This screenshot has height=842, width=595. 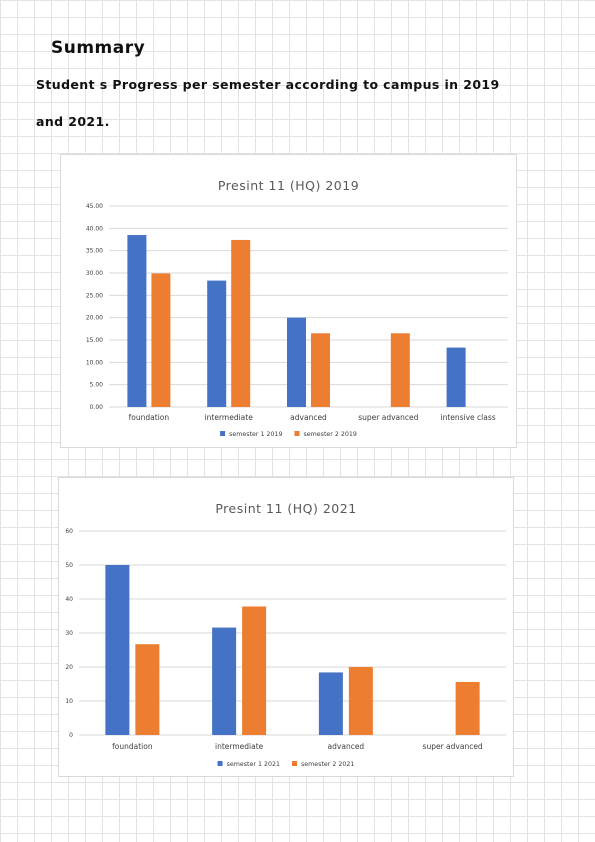 I want to click on y-tick-label: 0.00, so click(x=97, y=407).